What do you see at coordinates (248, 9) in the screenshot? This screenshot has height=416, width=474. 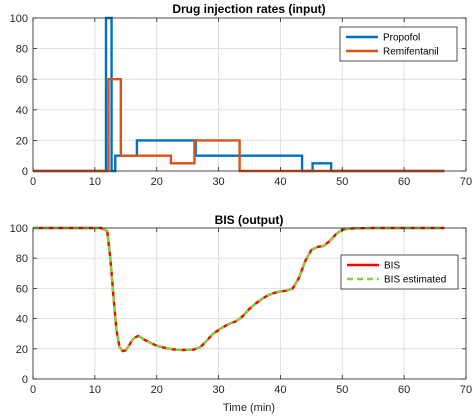 I see `input-chart-title: Drug injection rates (input)` at bounding box center [248, 9].